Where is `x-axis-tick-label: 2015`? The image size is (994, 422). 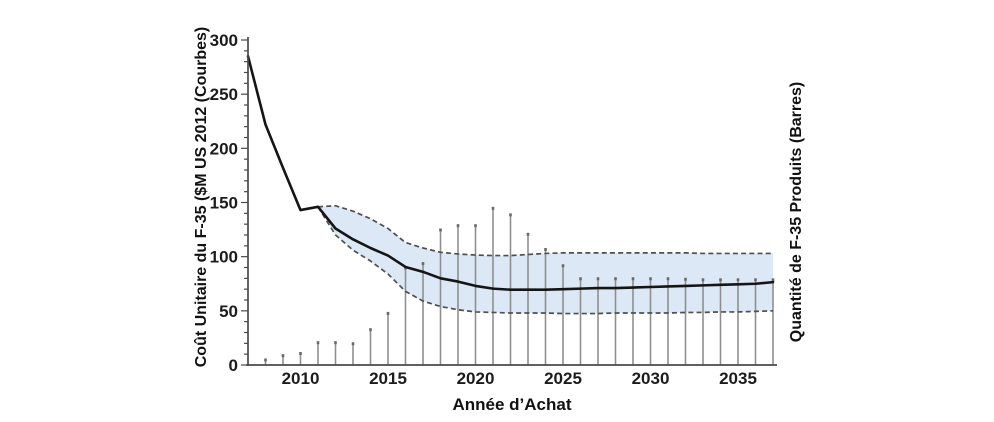
x-axis-tick-label: 2015 is located at coordinates (388, 378).